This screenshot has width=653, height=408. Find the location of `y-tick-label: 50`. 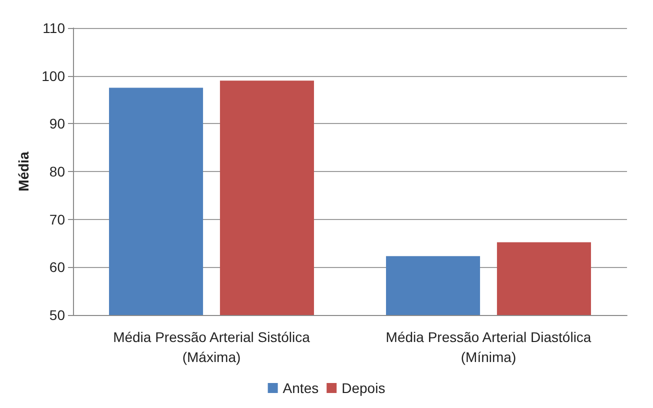

y-tick-label: 50 is located at coordinates (57, 315).